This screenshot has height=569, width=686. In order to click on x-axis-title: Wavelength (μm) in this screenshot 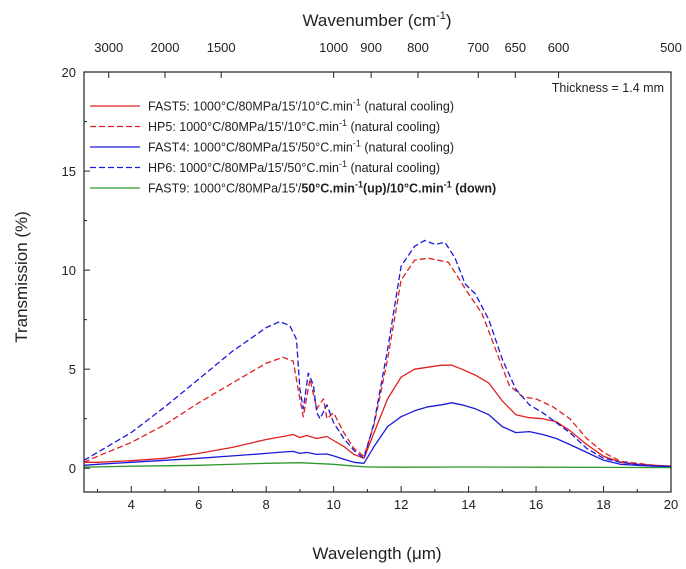, I will do `click(376, 553)`.